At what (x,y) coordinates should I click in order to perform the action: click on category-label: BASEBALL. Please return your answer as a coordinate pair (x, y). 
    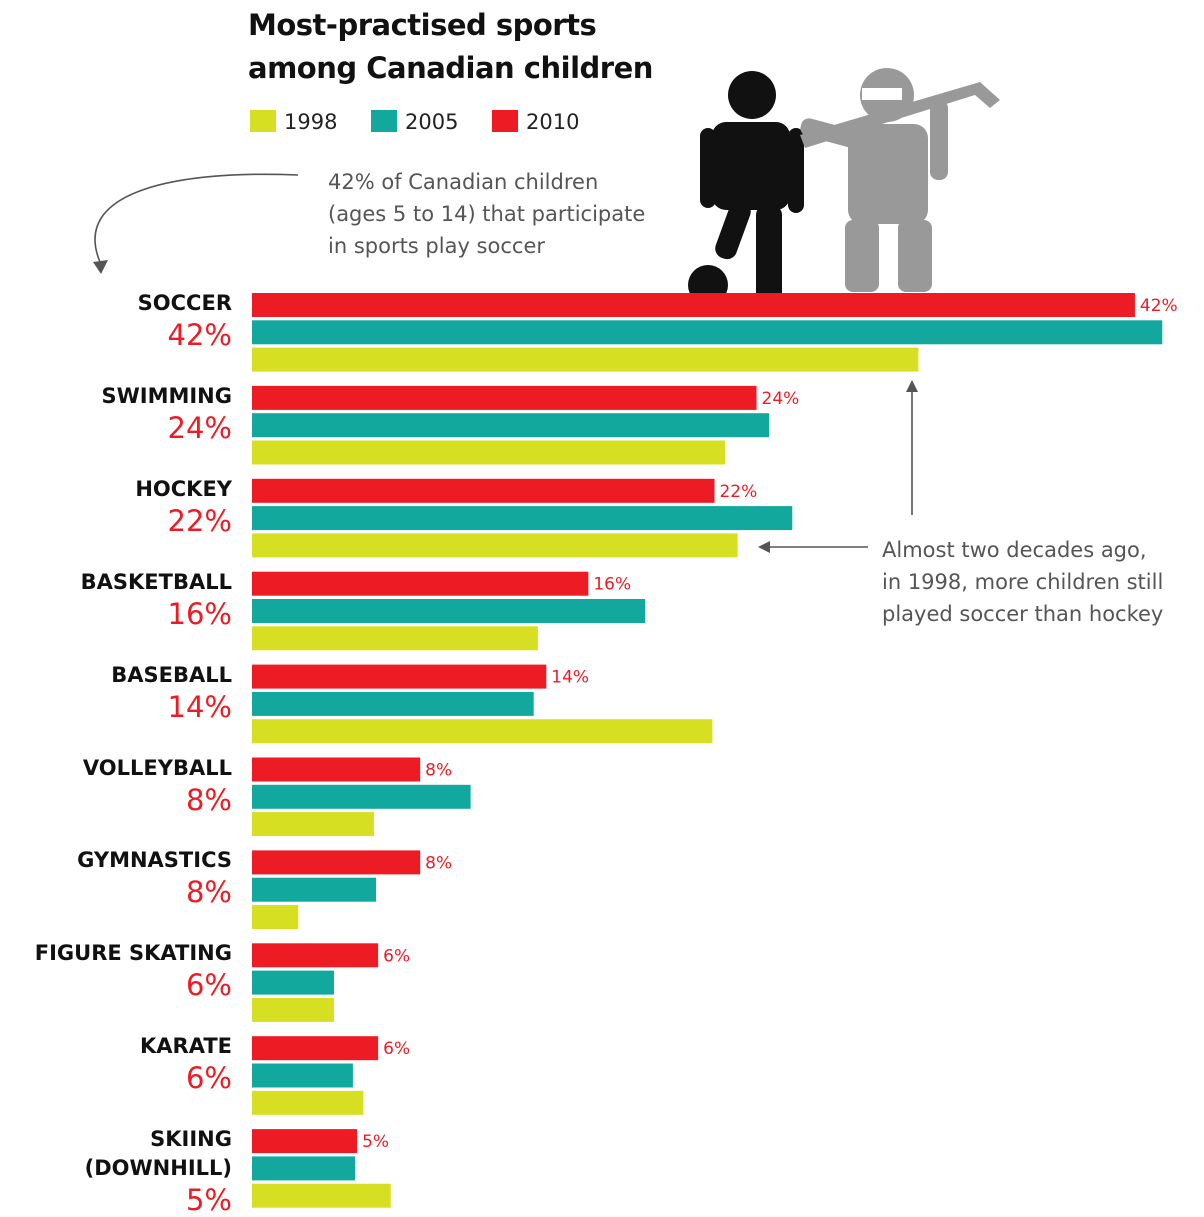
    Looking at the image, I should click on (171, 674).